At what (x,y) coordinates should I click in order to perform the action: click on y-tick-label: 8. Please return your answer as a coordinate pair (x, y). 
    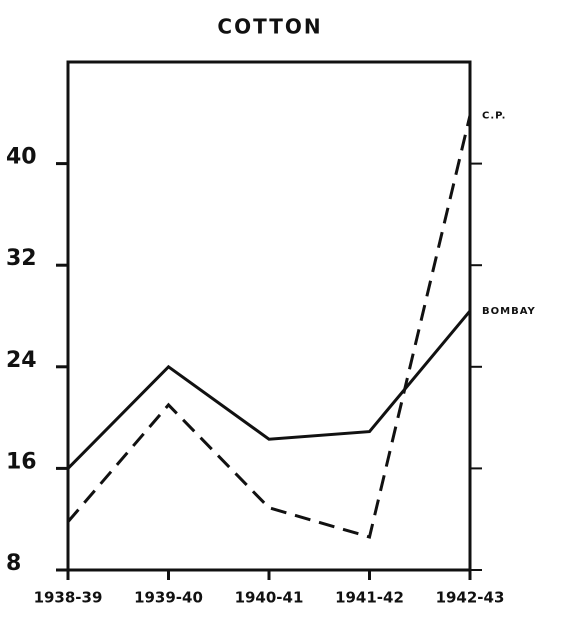
    Looking at the image, I should click on (13, 563).